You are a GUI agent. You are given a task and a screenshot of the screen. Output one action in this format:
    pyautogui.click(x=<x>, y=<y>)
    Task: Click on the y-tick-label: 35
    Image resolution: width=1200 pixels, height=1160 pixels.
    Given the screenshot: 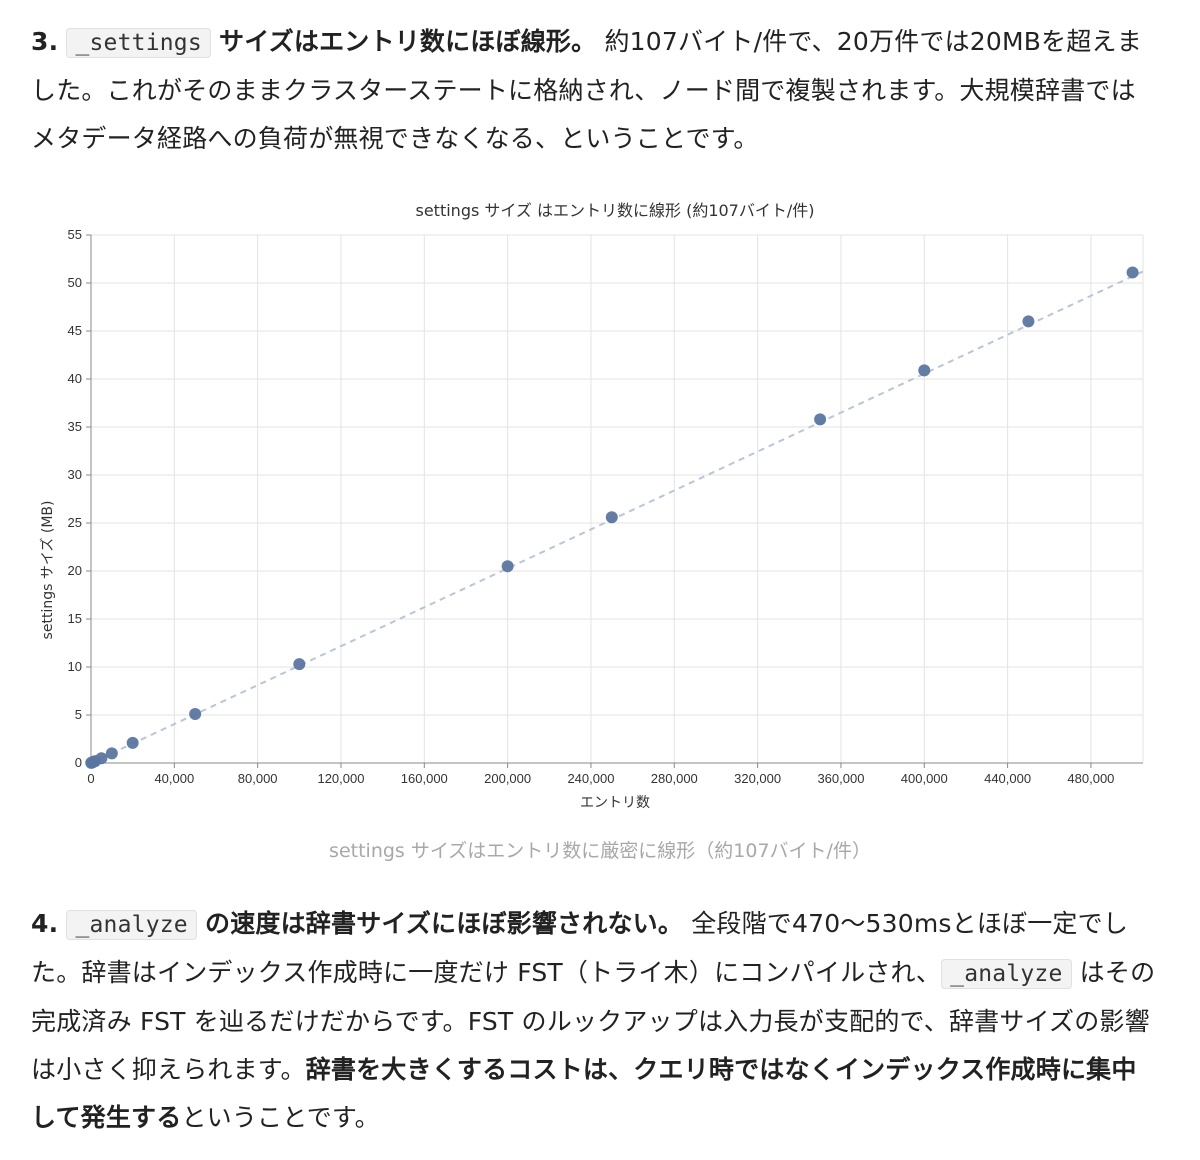 What is the action you would take?
    pyautogui.click(x=75, y=426)
    